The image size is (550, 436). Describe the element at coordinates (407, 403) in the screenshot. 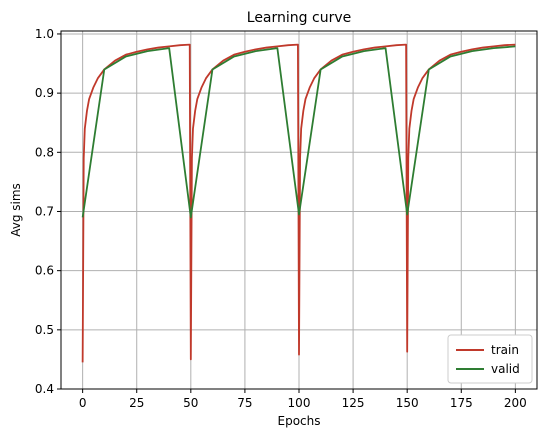

I see `x-tick-label: 150` at that location.